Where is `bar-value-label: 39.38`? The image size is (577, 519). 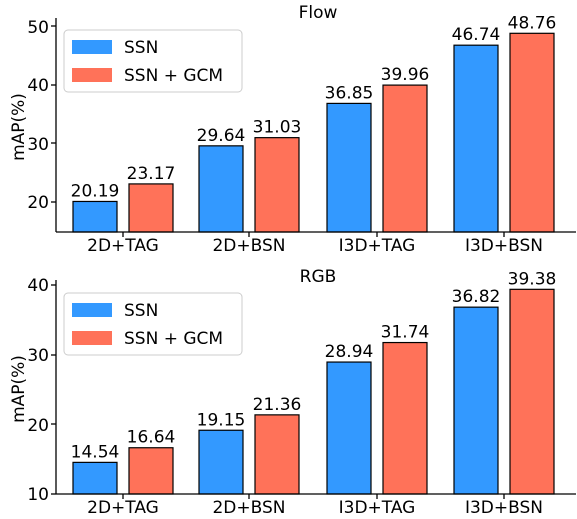 bar-value-label: 39.38 is located at coordinates (532, 279).